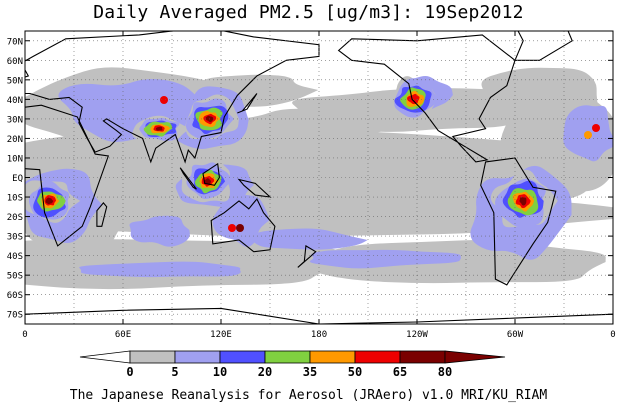  What do you see at coordinates (355, 372) in the screenshot?
I see `colorbar-label-50: 50` at bounding box center [355, 372].